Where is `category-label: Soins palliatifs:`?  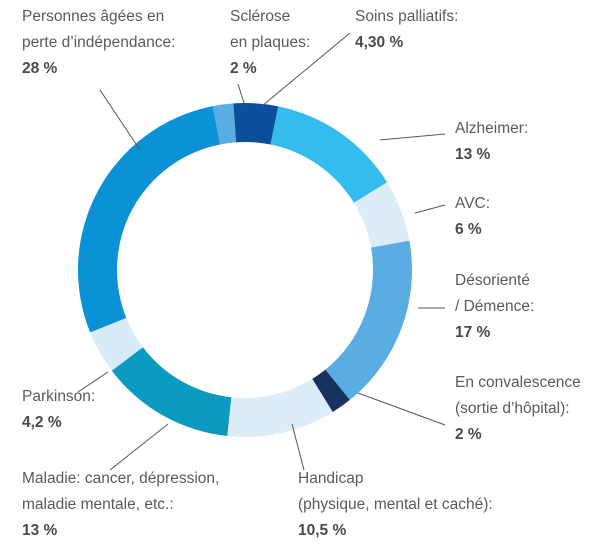
category-label: Soins palliatifs: is located at coordinates (407, 16).